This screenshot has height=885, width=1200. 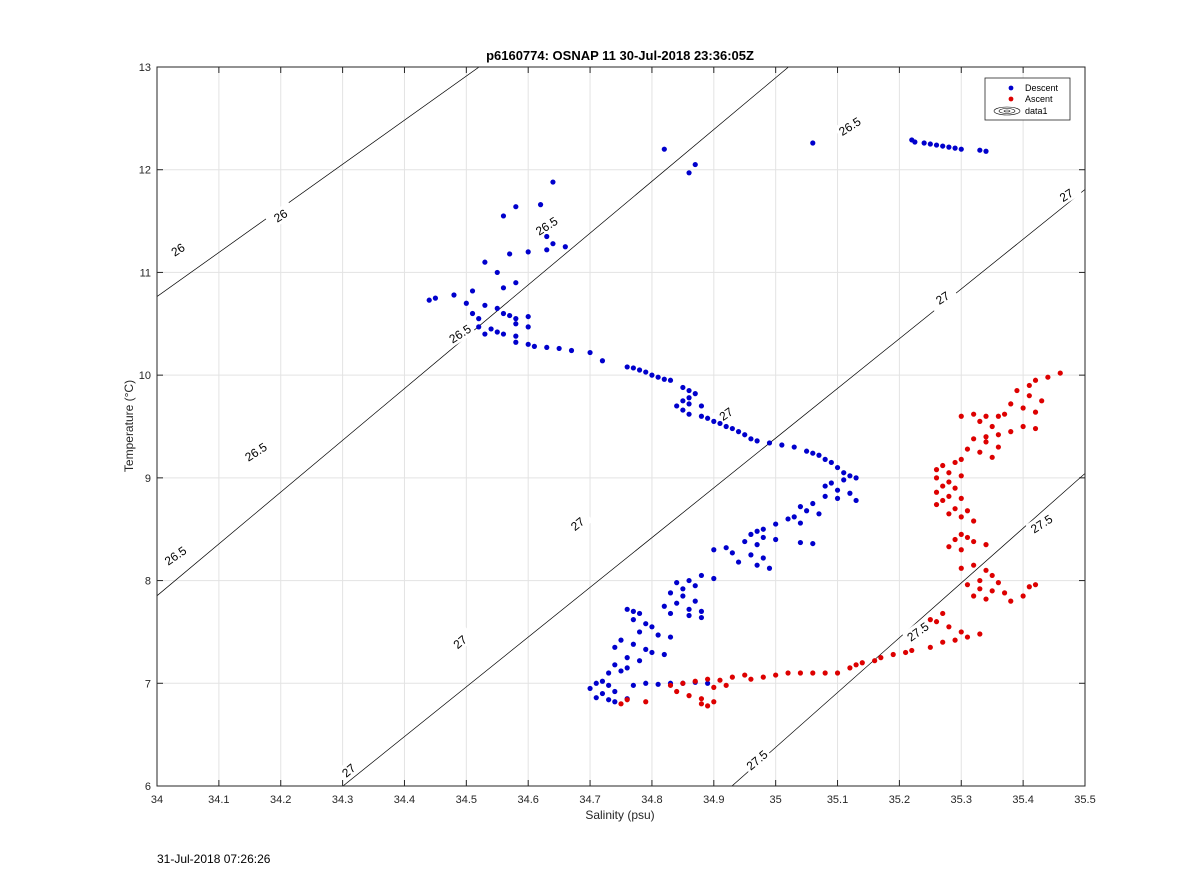 I want to click on legend-marker, so click(x=1011, y=99).